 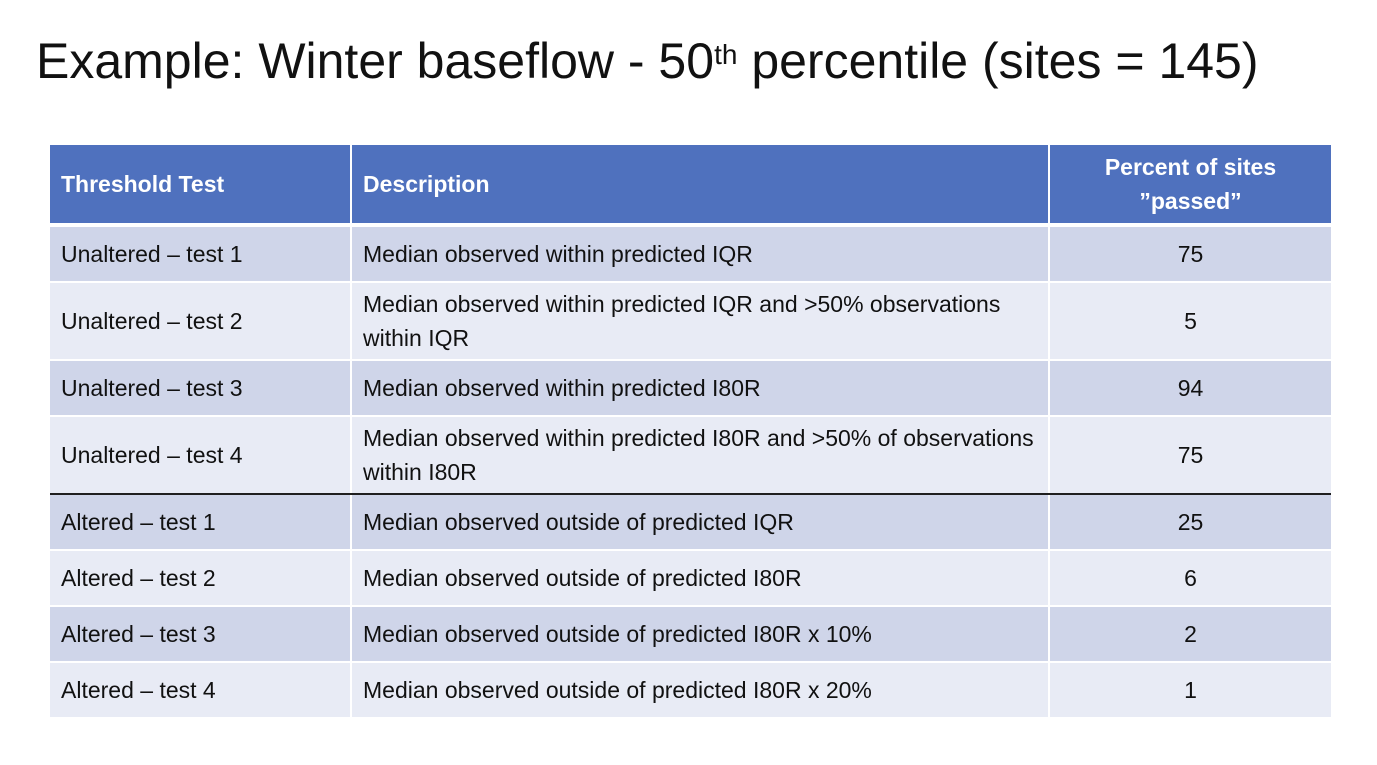 What do you see at coordinates (201, 186) in the screenshot?
I see `header-threshold-test: Threshold Test` at bounding box center [201, 186].